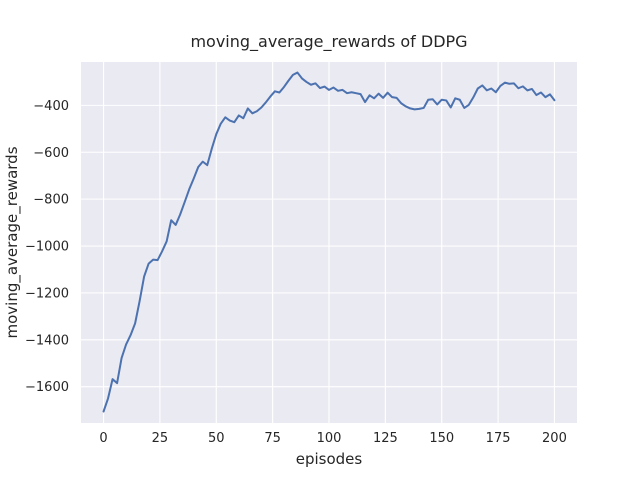 The width and height of the screenshot is (640, 484). Describe the element at coordinates (51, 153) in the screenshot. I see `y-tick-label: −600` at that location.